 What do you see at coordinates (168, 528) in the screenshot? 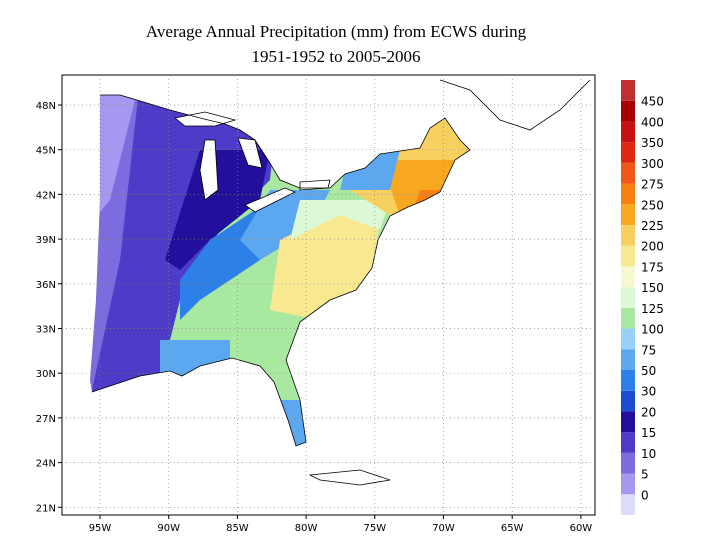
I see `lon-label: 90W` at bounding box center [168, 528].